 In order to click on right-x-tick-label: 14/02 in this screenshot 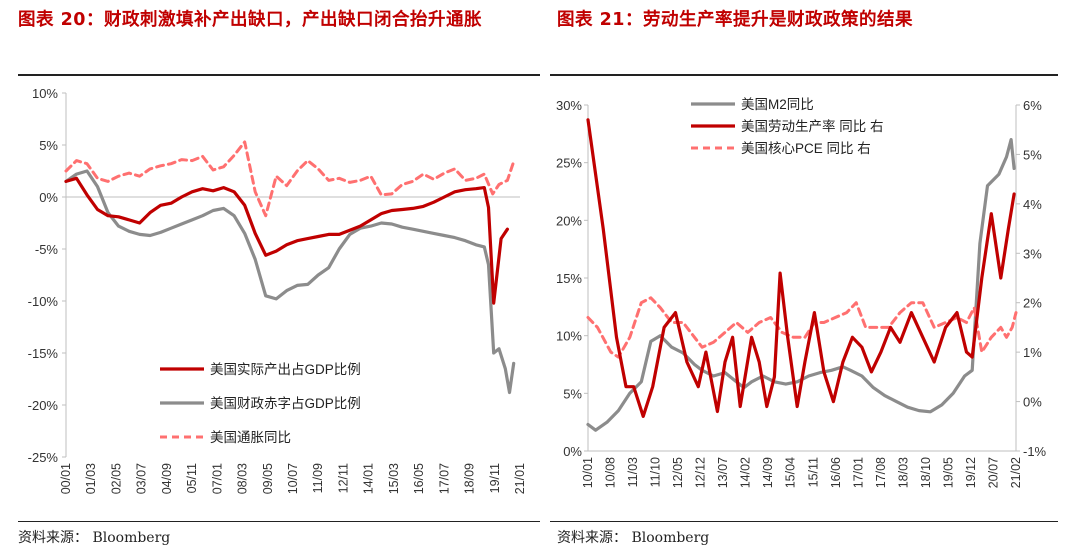, I will do `click(746, 472)`.